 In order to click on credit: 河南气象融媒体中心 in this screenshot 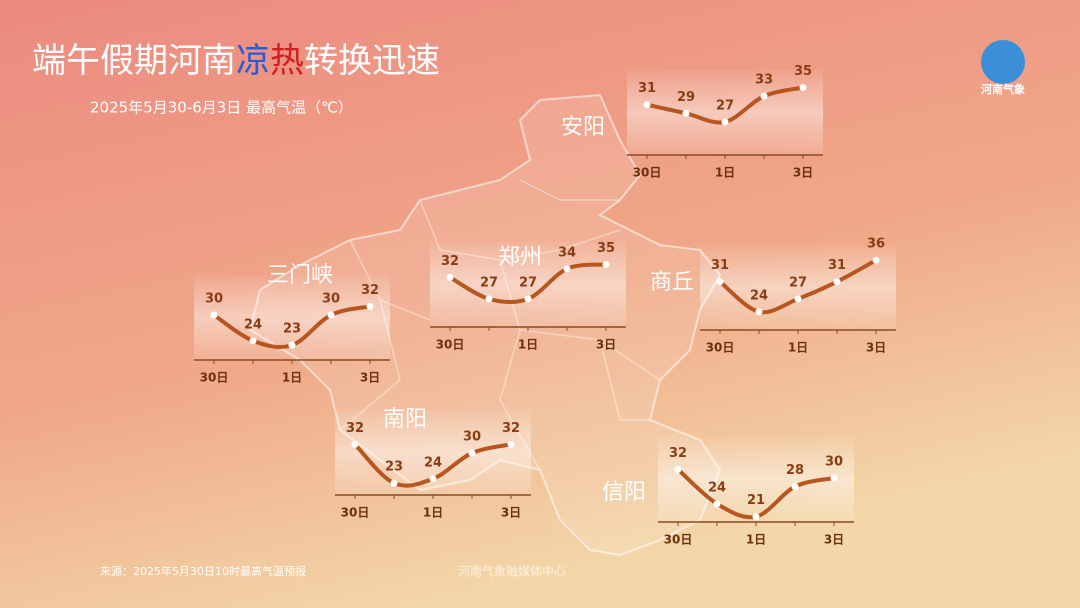, I will do `click(512, 571)`.